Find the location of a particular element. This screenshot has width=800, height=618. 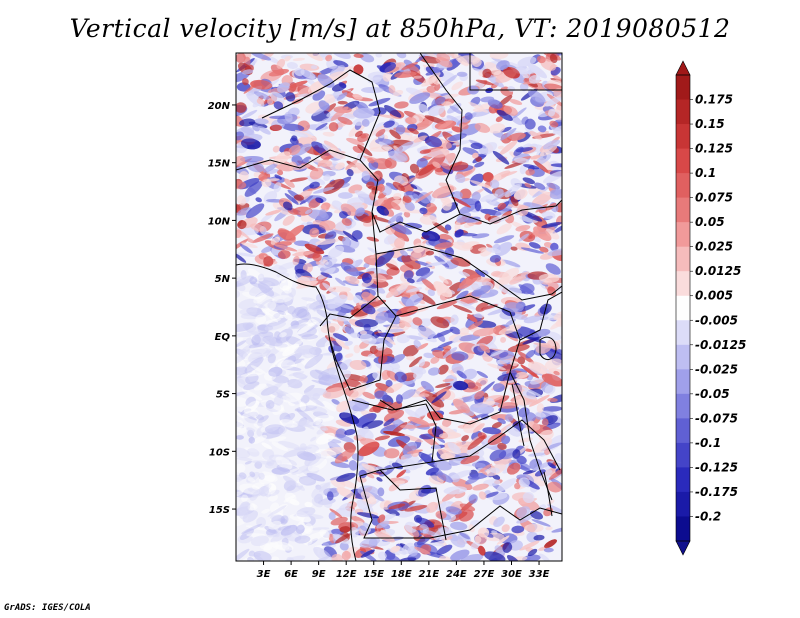

colorbar-label: -0.2 is located at coordinates (708, 516).